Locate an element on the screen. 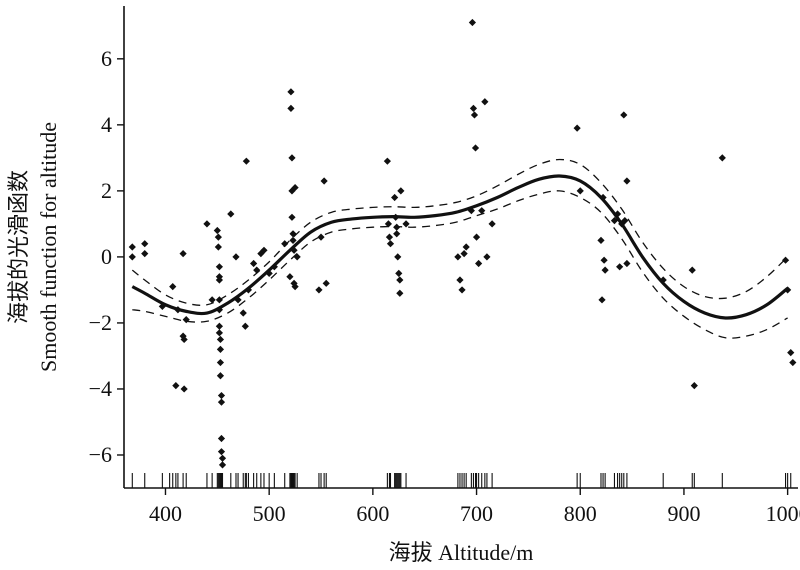  y-ticks: −6 −4 −2 0 2 4 6 is located at coordinates (106, 256).